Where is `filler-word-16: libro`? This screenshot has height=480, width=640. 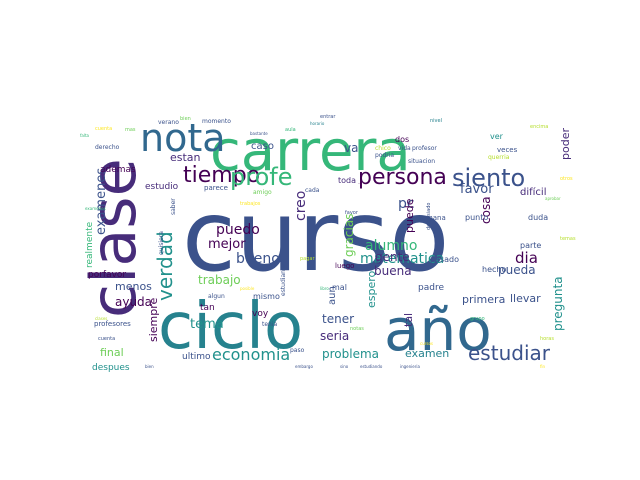 filler-word-16: libro is located at coordinates (324, 288).